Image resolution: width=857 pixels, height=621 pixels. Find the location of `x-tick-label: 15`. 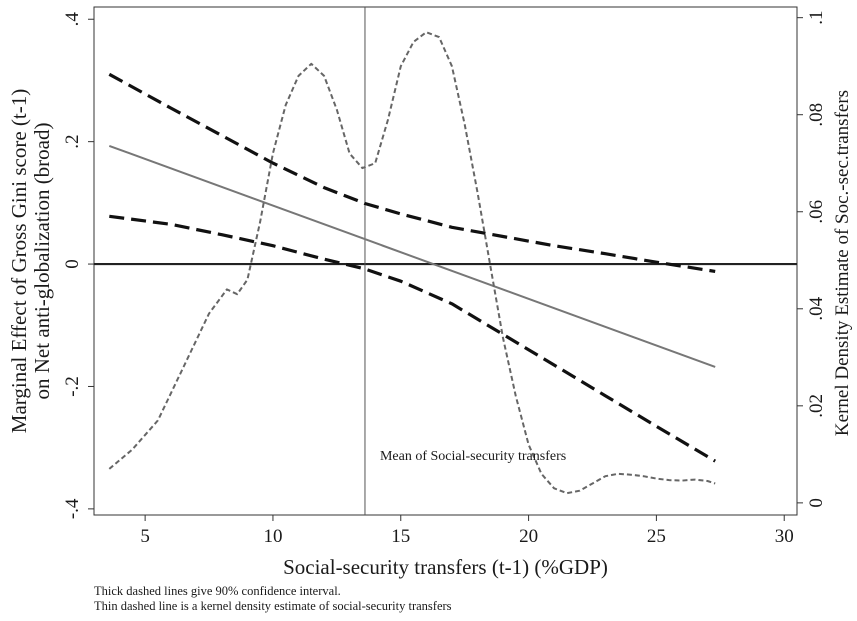

x-tick-label: 15 is located at coordinates (400, 536).